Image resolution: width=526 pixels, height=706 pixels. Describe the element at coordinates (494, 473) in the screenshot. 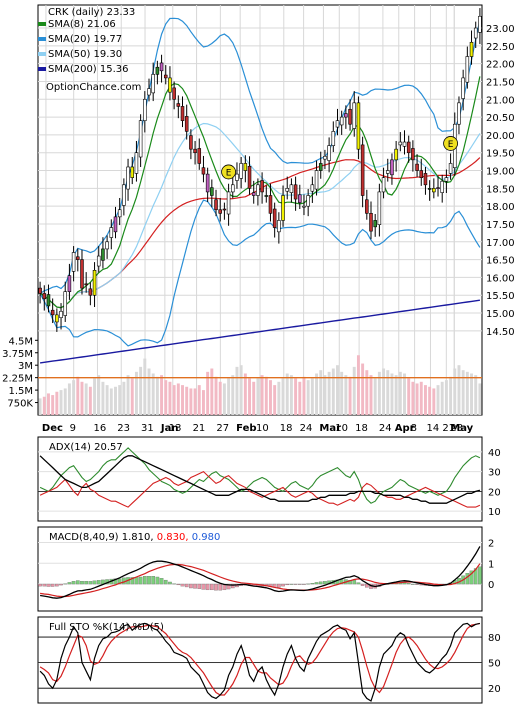

I see `panel-tick-label: 30` at that location.